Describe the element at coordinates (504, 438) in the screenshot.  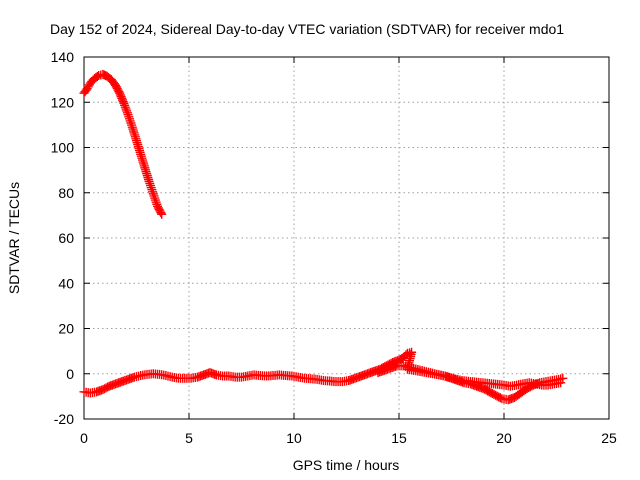
I see `x-tick-label: 20` at that location.